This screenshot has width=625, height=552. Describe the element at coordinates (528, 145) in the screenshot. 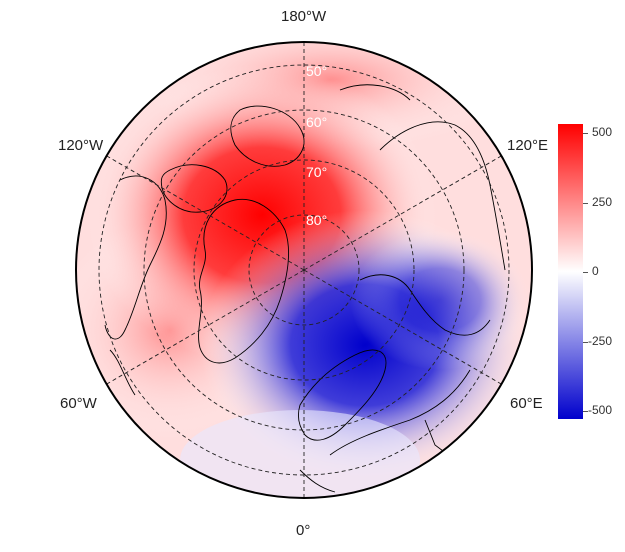

I see `lon-label-120e: 120°E` at that location.